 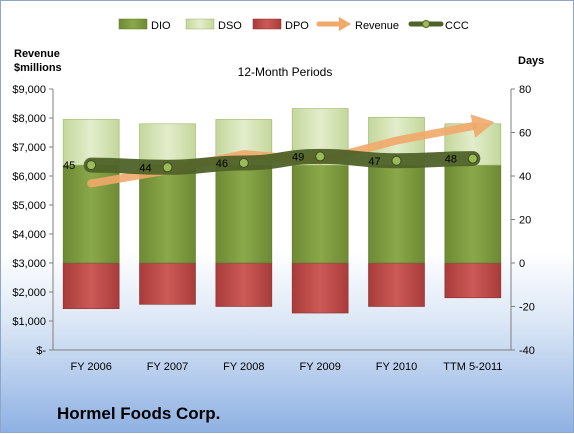 What do you see at coordinates (222, 164) in the screenshot?
I see `ccc-data-label: 46` at bounding box center [222, 164].